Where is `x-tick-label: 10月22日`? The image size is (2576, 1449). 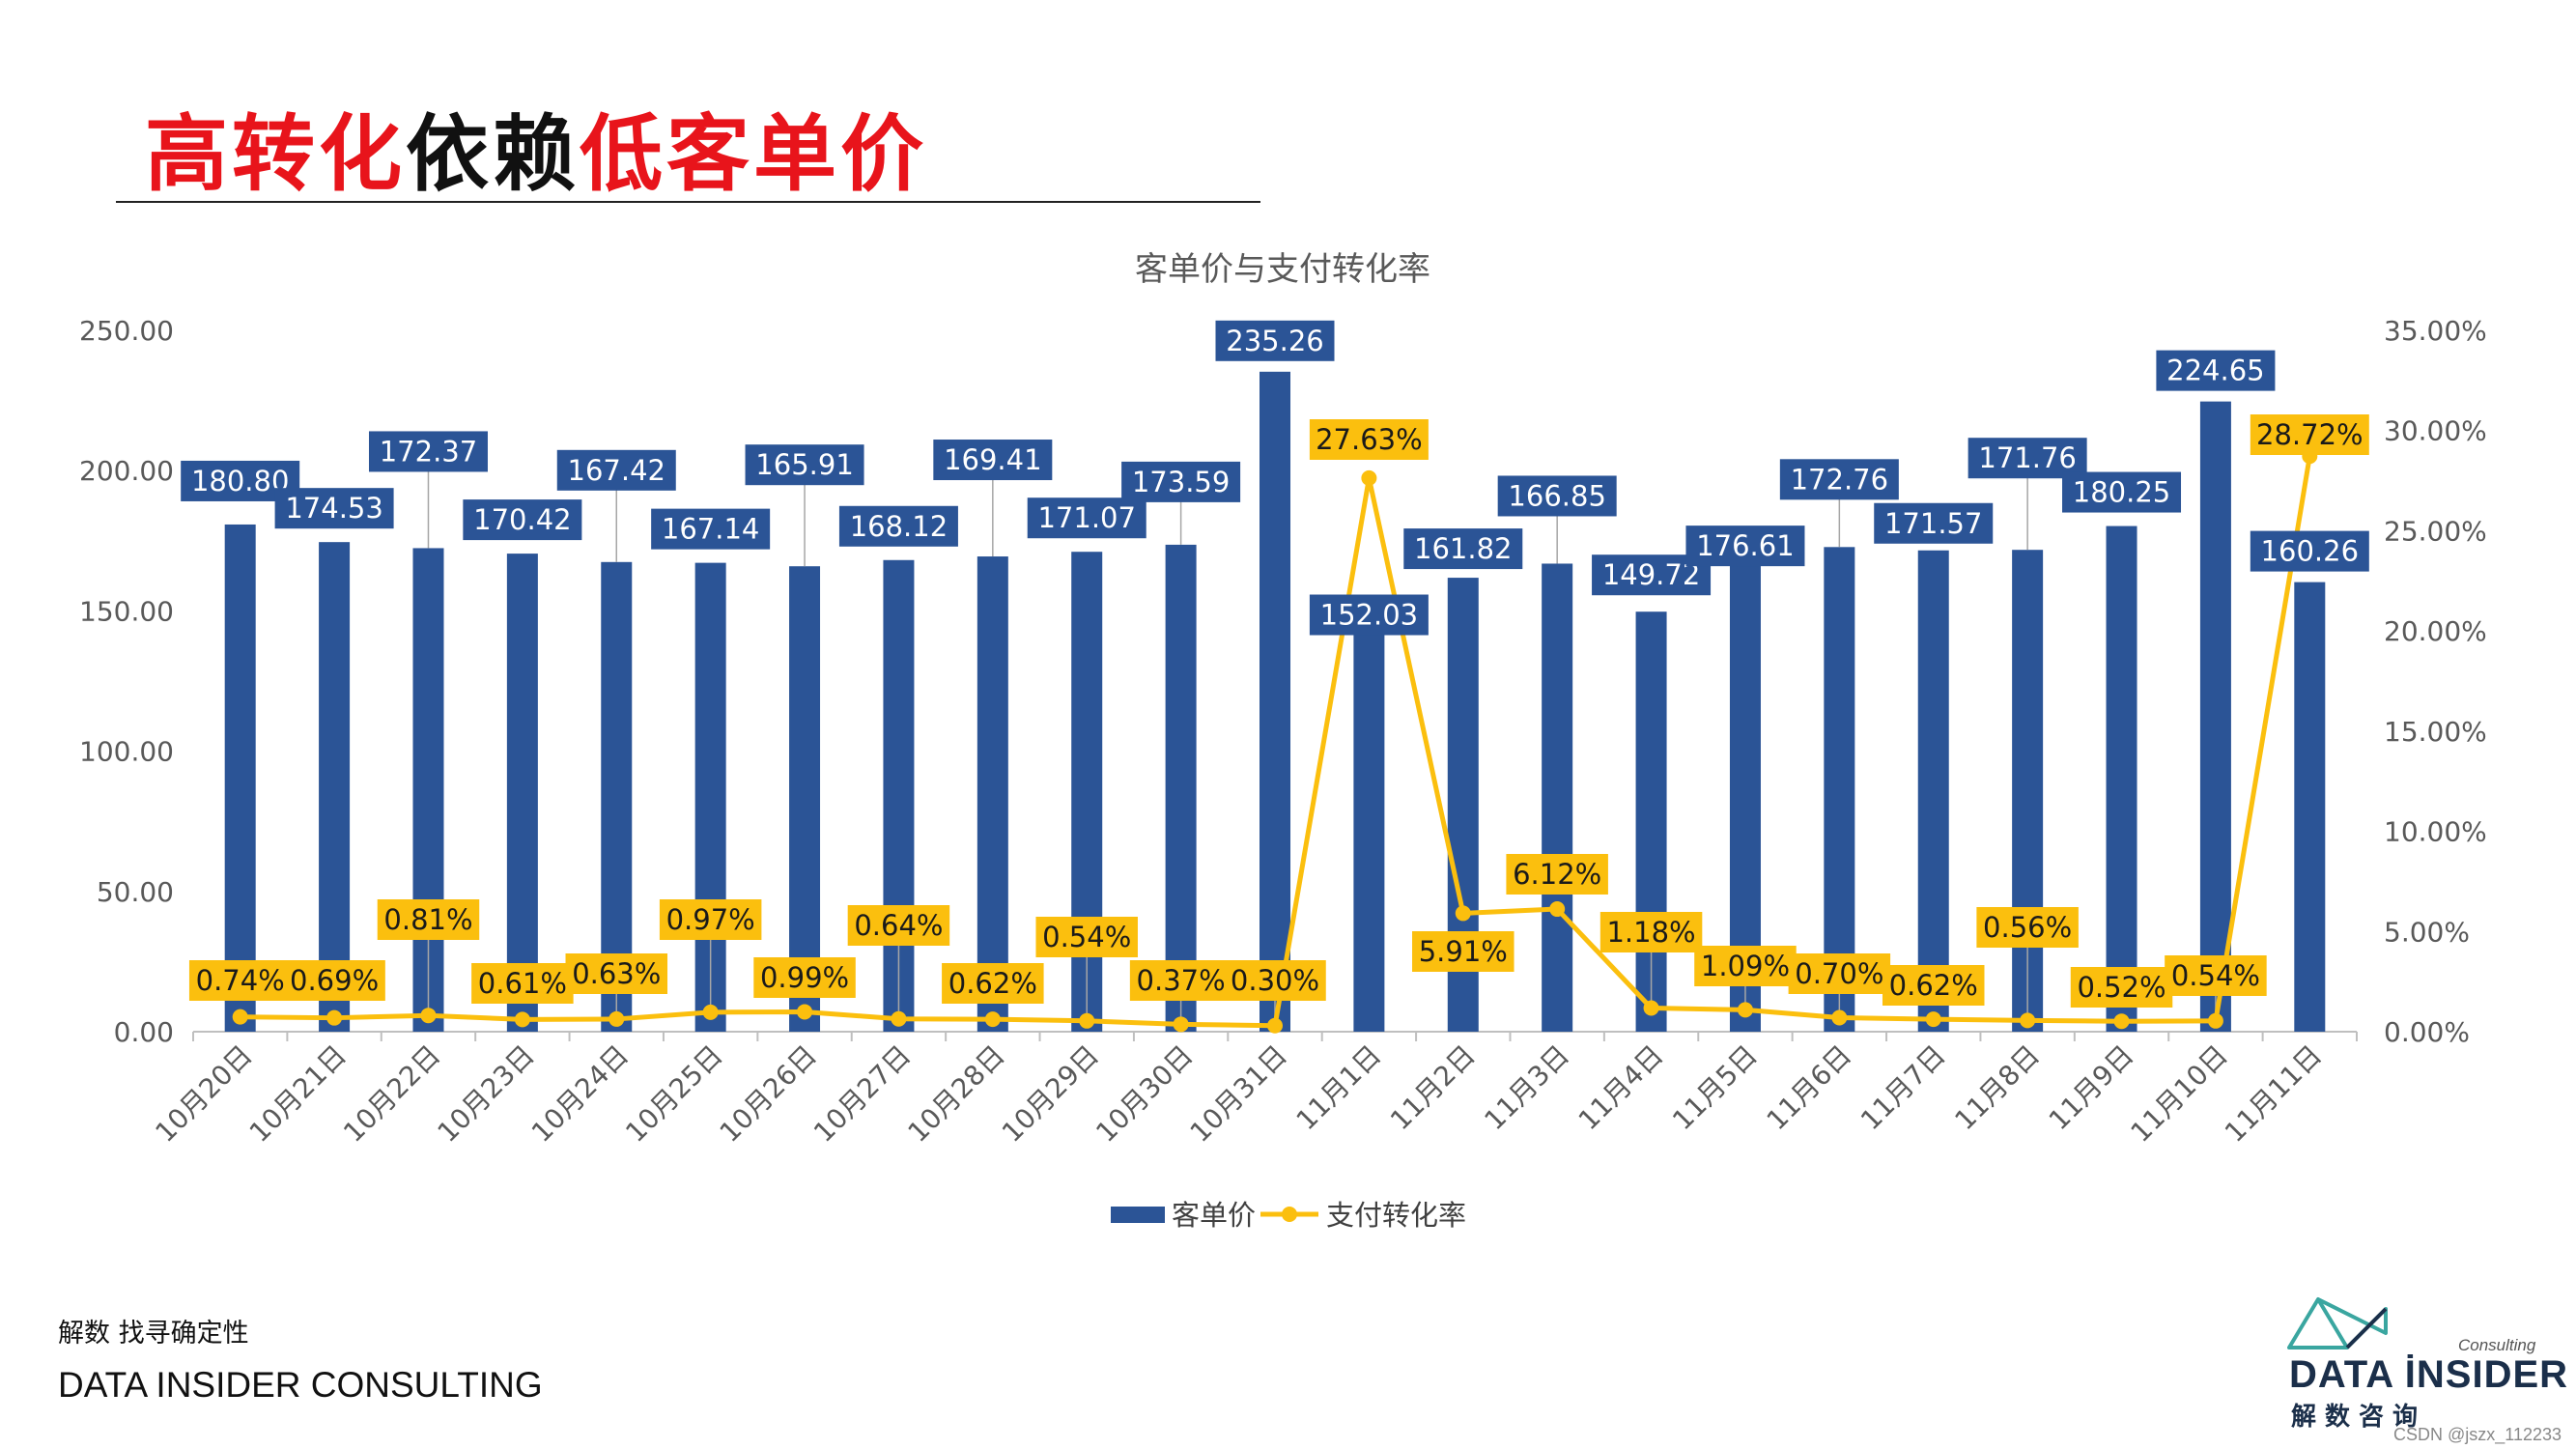
x-tick-label: 10月22日 is located at coordinates (391, 1094).